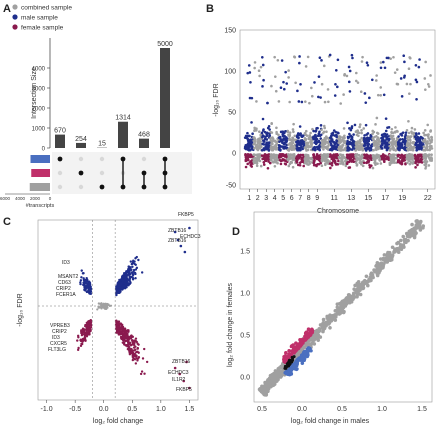  I want to click on bar-value-label: 468, so click(144, 135).